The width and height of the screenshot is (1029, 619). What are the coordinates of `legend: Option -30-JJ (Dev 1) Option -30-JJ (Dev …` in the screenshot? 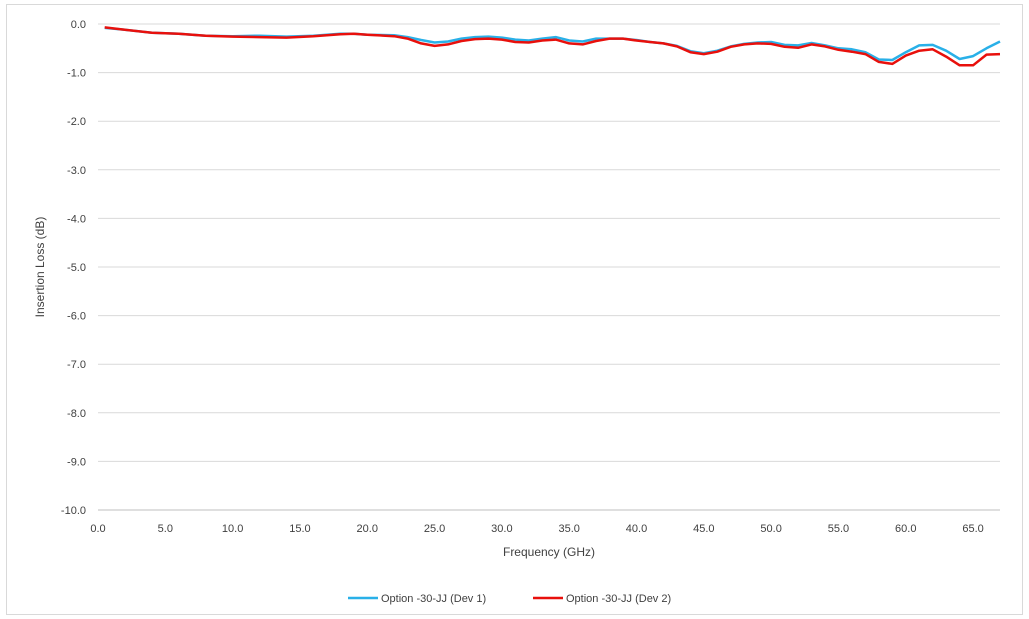 It's located at (509, 599).